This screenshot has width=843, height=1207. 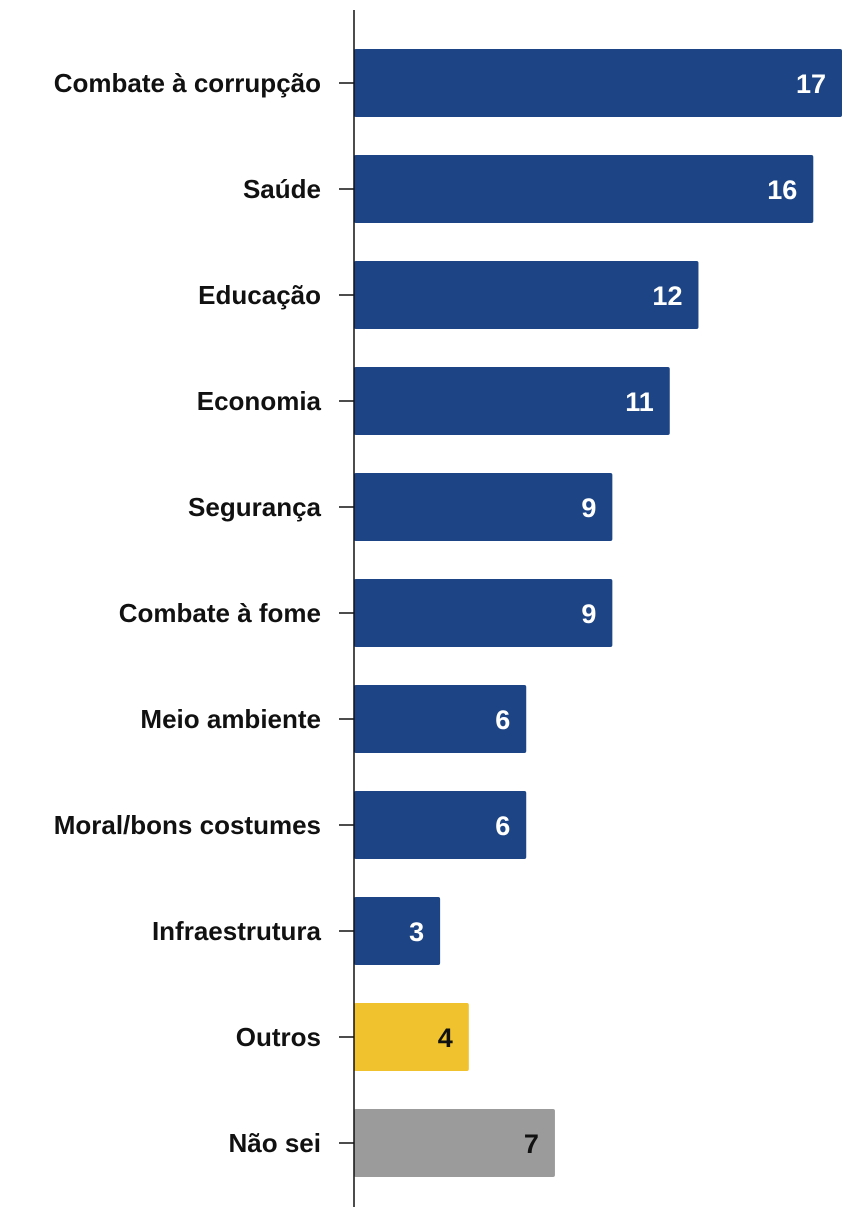 I want to click on category-label: Segurança, so click(x=254, y=507).